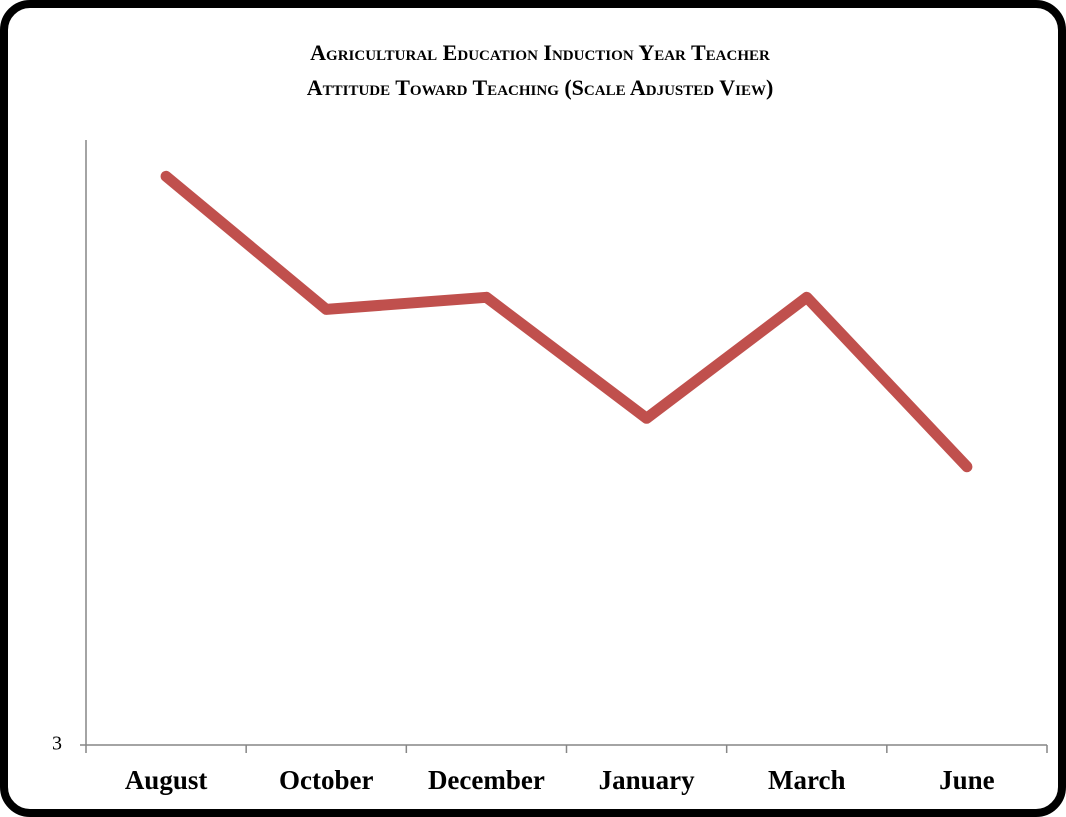 The height and width of the screenshot is (817, 1066). I want to click on x-tick-label: August, so click(166, 780).